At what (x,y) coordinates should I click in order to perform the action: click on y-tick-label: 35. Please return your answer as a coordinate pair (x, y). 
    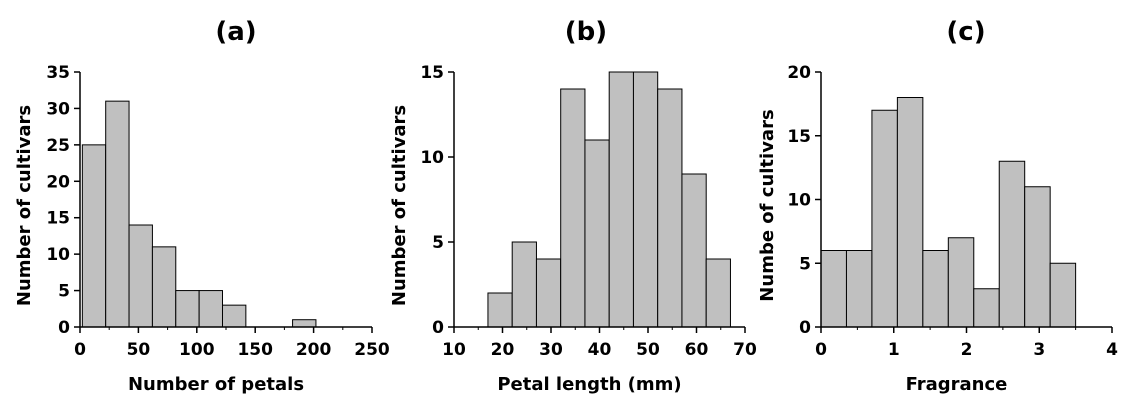
    Looking at the image, I should click on (58, 73).